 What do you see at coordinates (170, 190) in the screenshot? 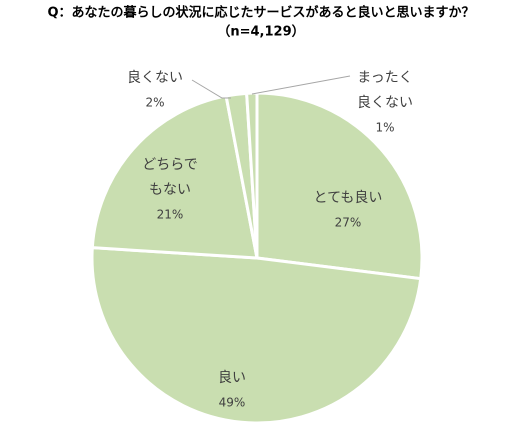
I see `slice-label: もない` at bounding box center [170, 190].